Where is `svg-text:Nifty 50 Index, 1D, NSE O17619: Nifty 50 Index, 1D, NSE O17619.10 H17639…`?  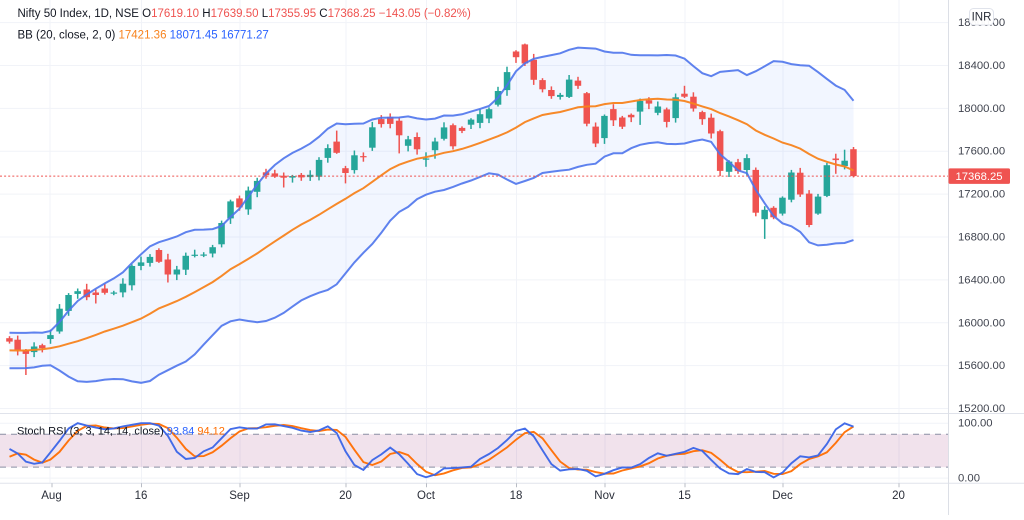 svg-text:Nifty 50 Index, 1D, NSE O17619: Nifty 50 Index, 1D, NSE O17619.10 H17639… is located at coordinates (244, 14).